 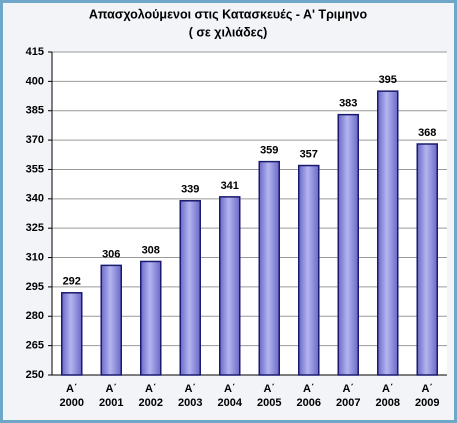 I want to click on data-label: 341, so click(x=230, y=186).